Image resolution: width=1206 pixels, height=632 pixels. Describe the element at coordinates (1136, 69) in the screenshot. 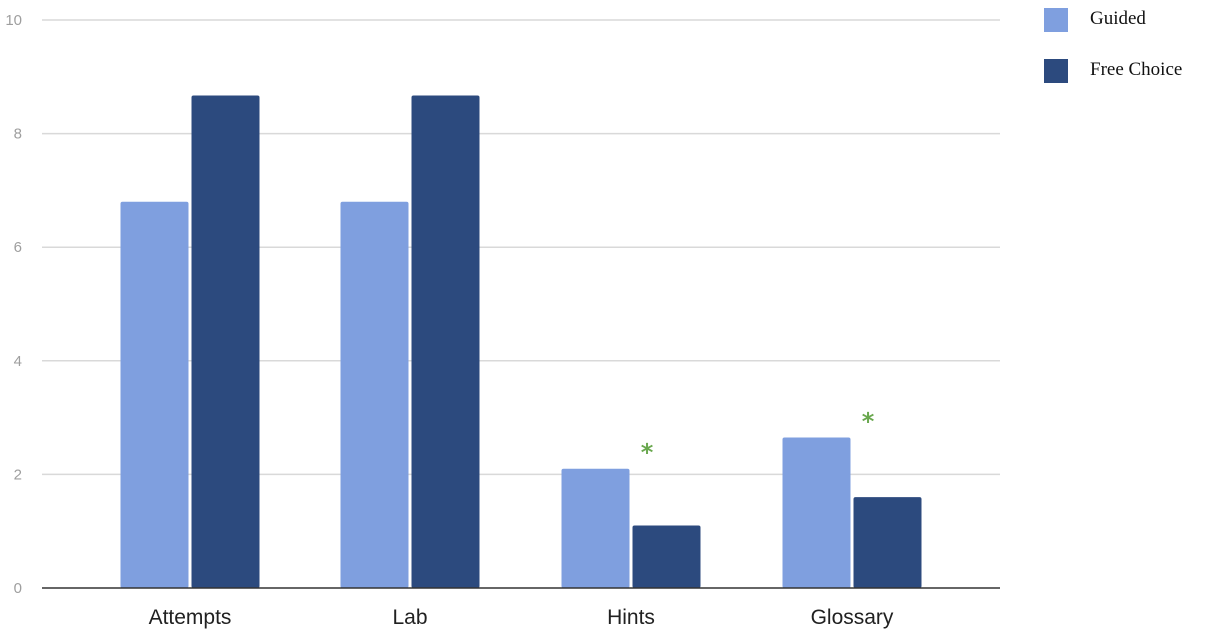

I see `legend-label: Free Choice` at that location.